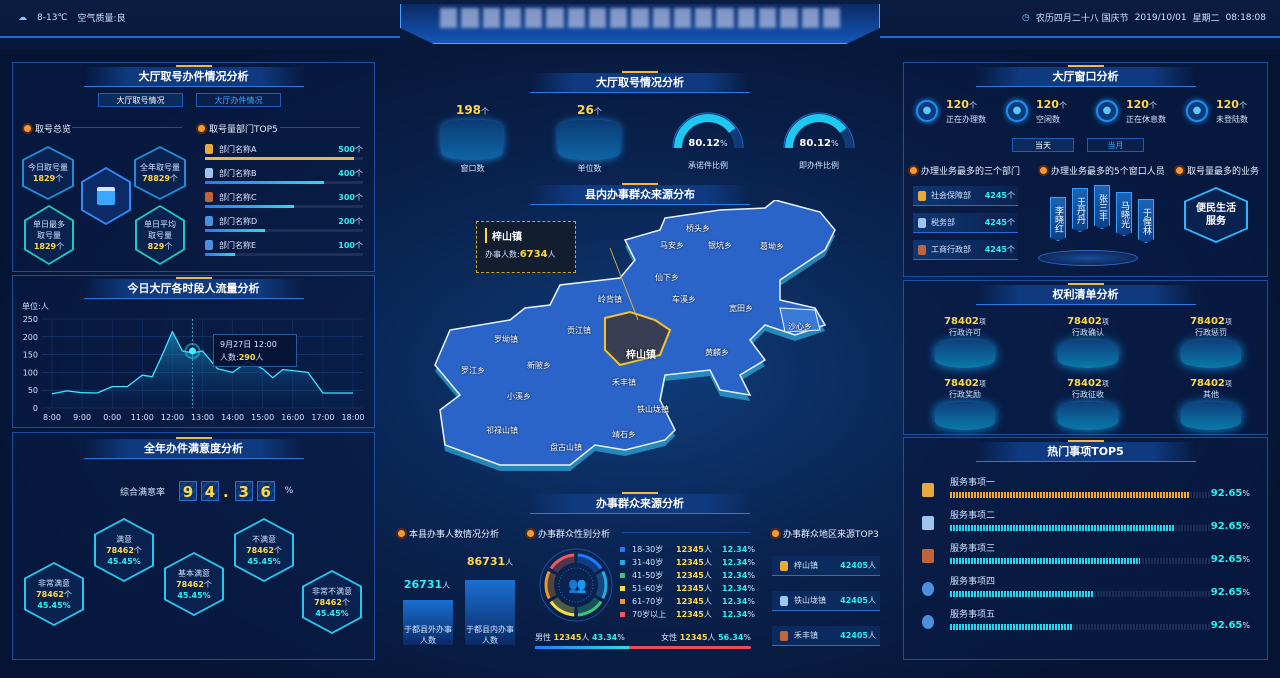 Image resolution: width=1280 pixels, height=678 pixels. What do you see at coordinates (53, 130) in the screenshot?
I see `section-title: 取号总览` at bounding box center [53, 130].